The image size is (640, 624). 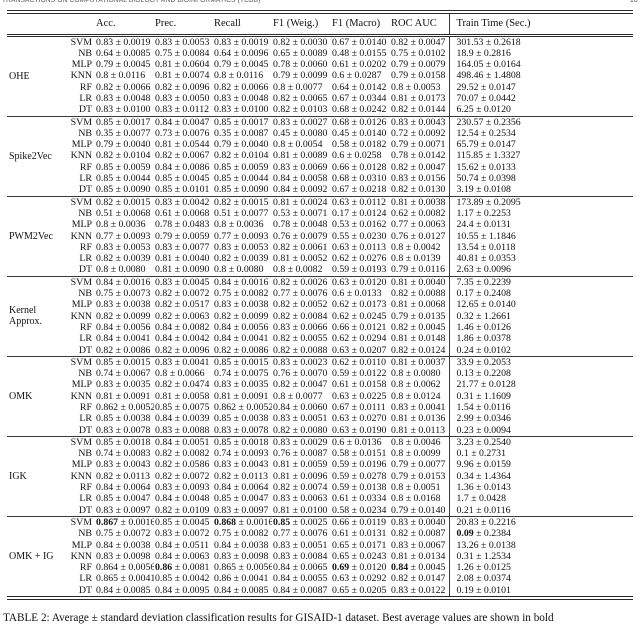 I want to click on metric-cell: 0.79 ± 0.0040, so click(x=241, y=145).